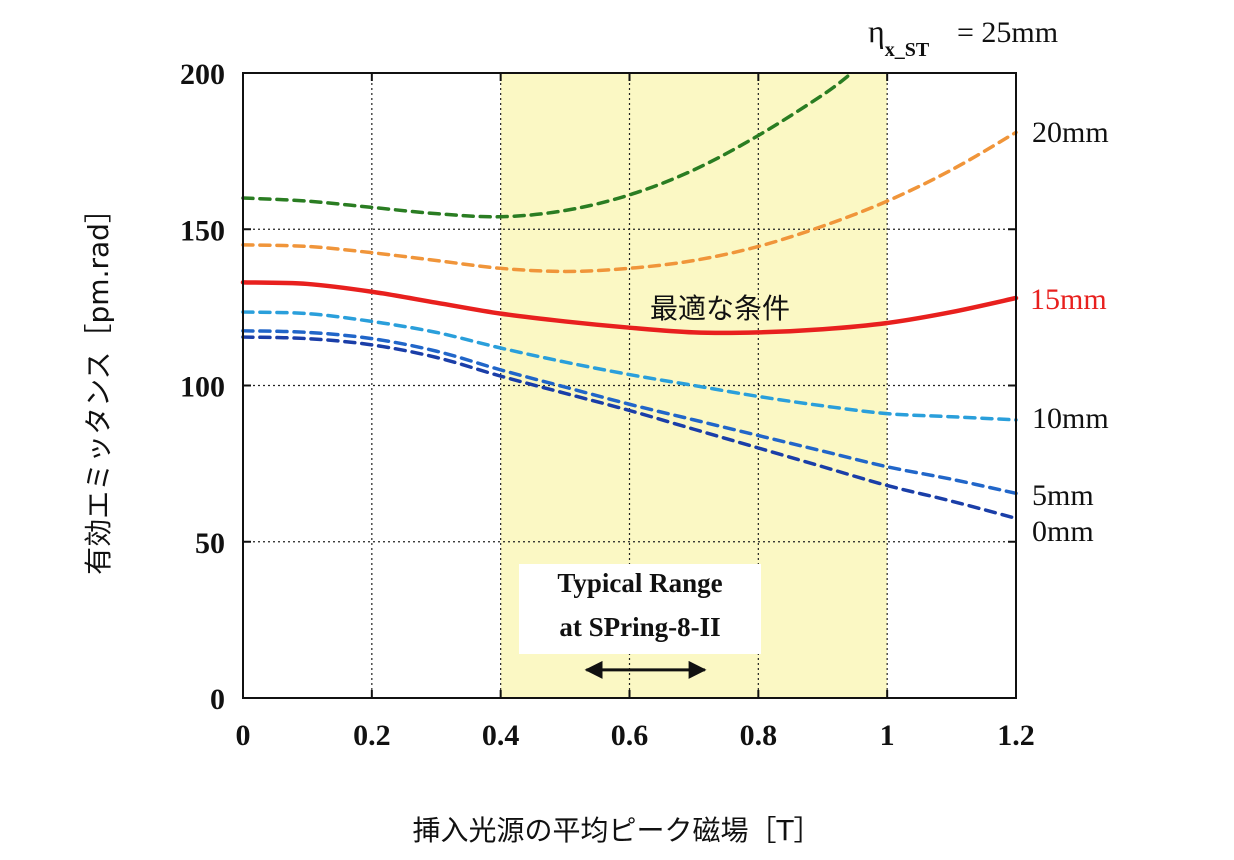 This screenshot has width=1234, height=860. Describe the element at coordinates (640, 609) in the screenshot. I see `typical-range-label-box` at that location.